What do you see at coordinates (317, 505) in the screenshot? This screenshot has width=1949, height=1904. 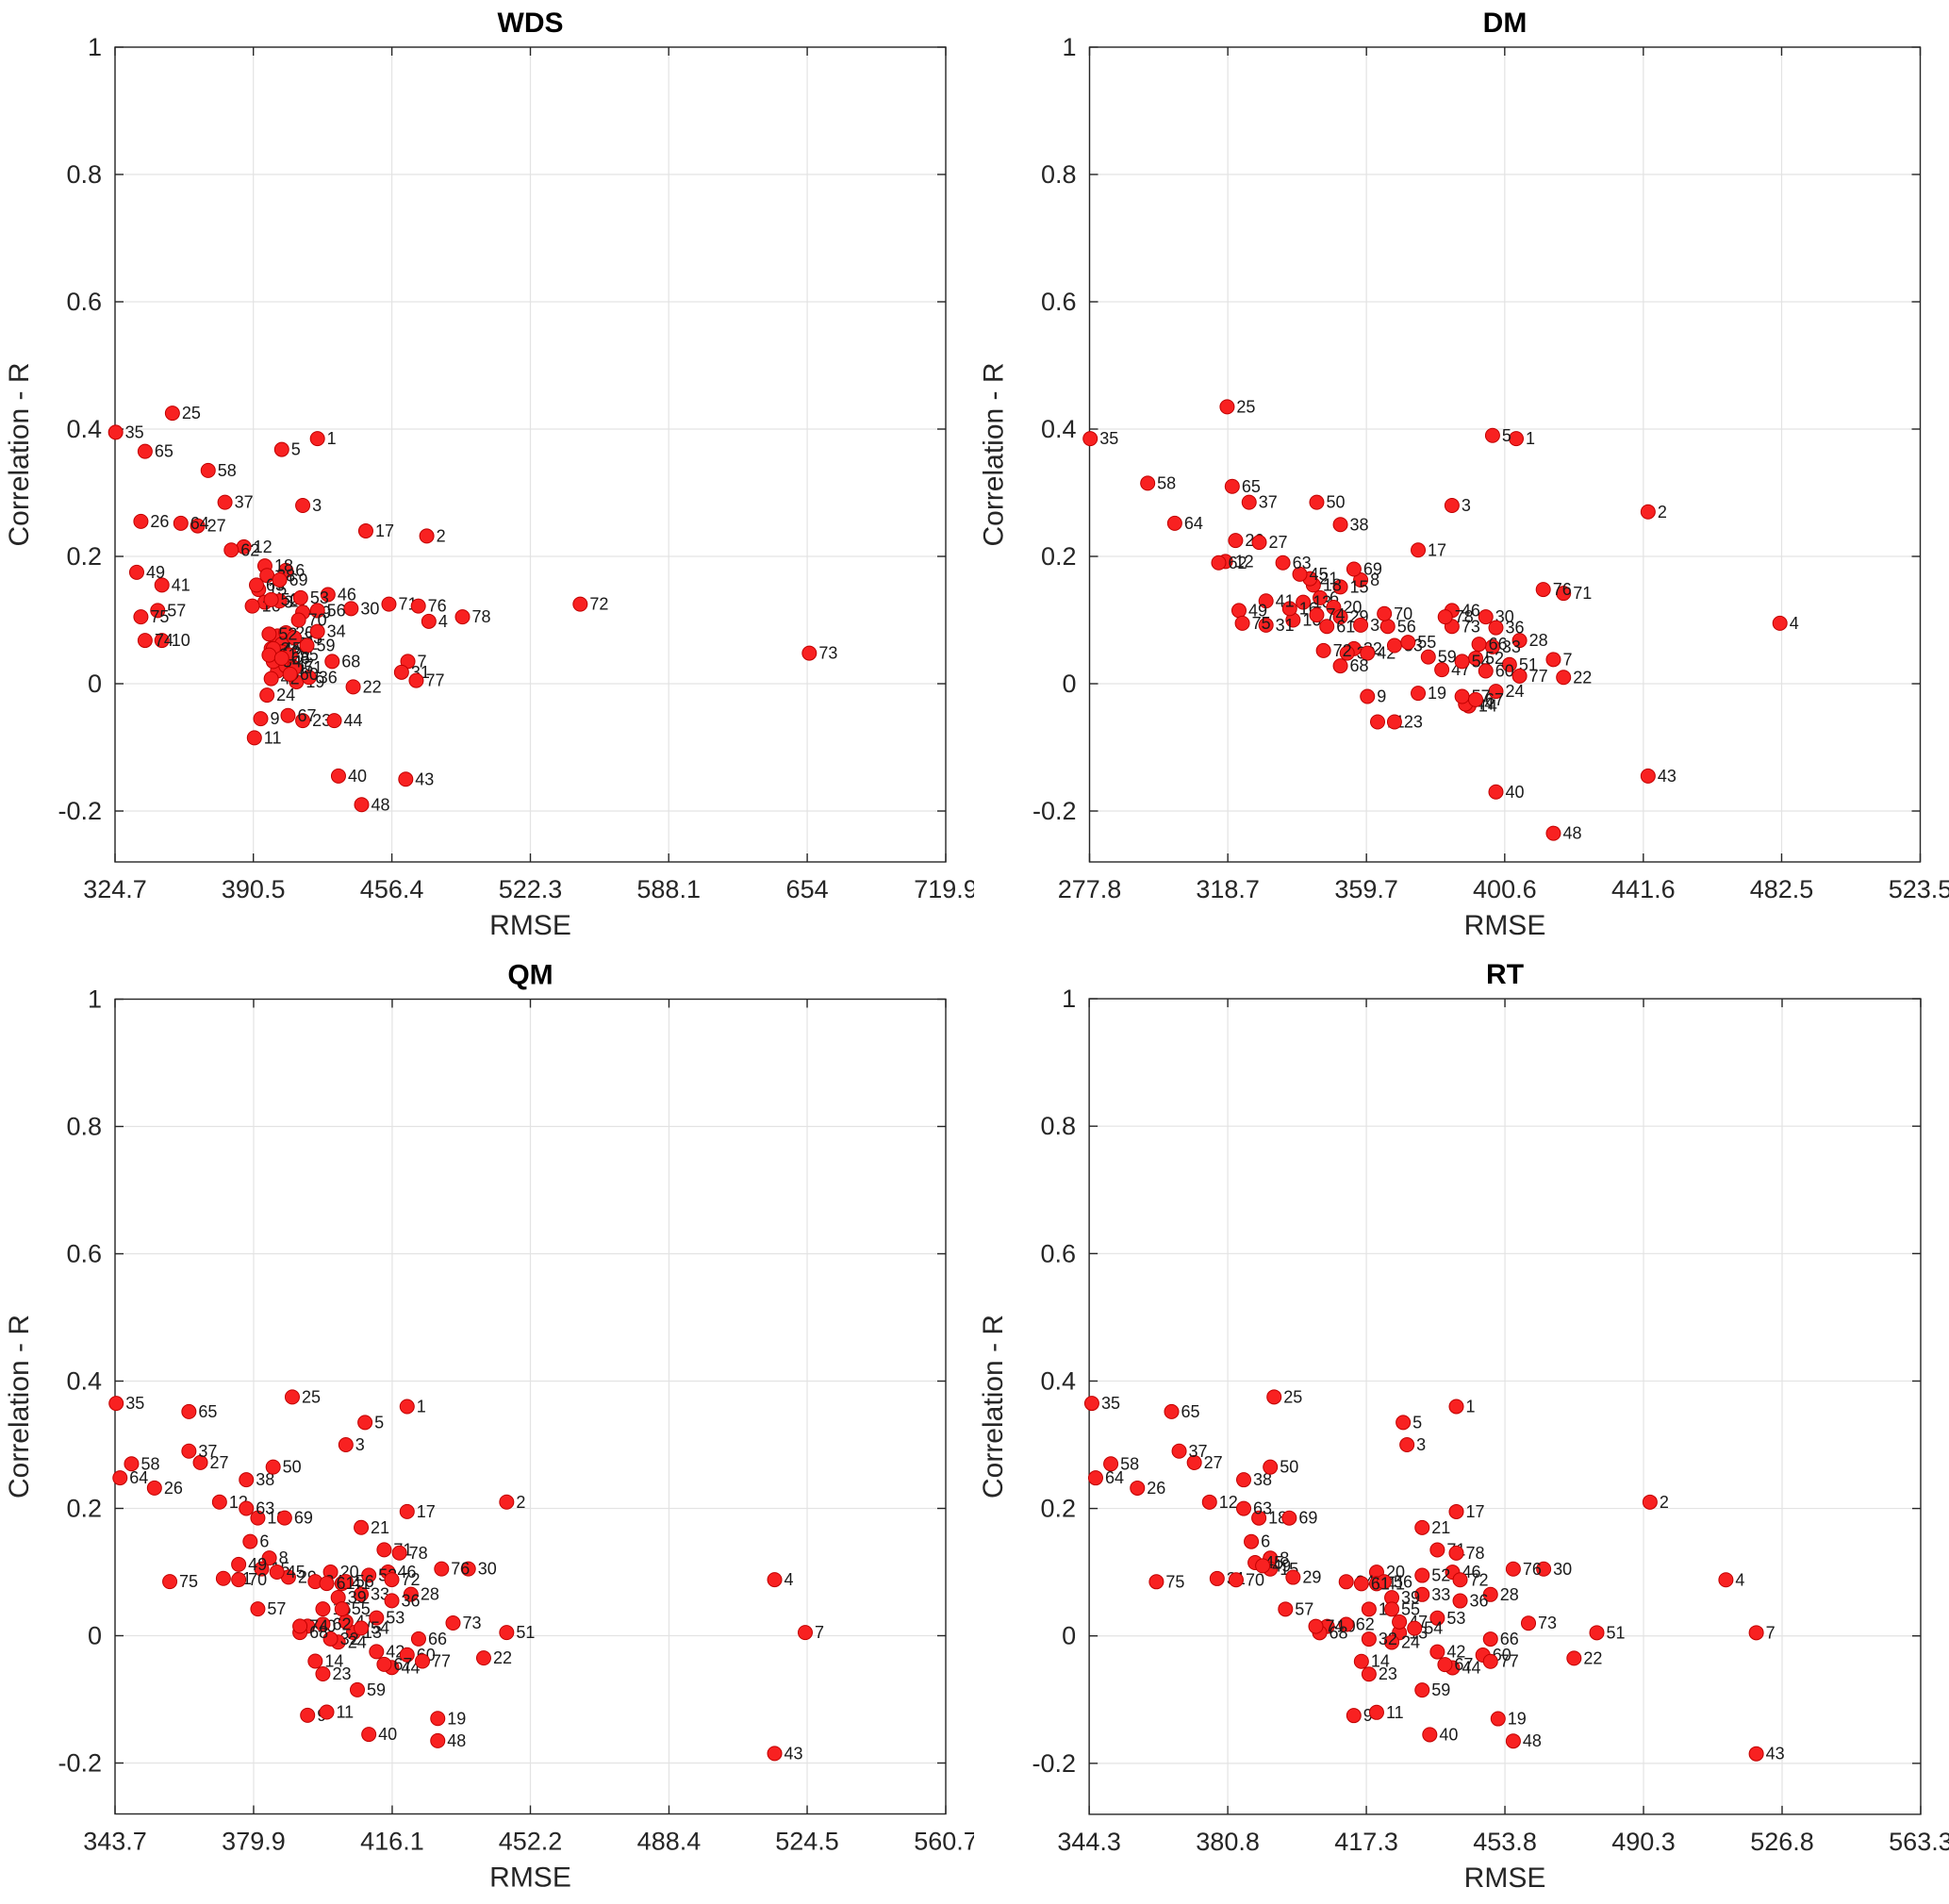 I see `data-point-label: 3` at bounding box center [317, 505].